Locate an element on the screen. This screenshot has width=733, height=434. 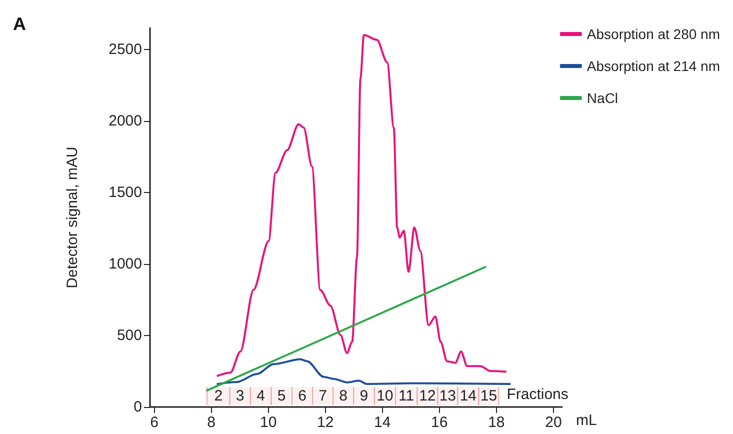
band-label: 4 is located at coordinates (260, 396).